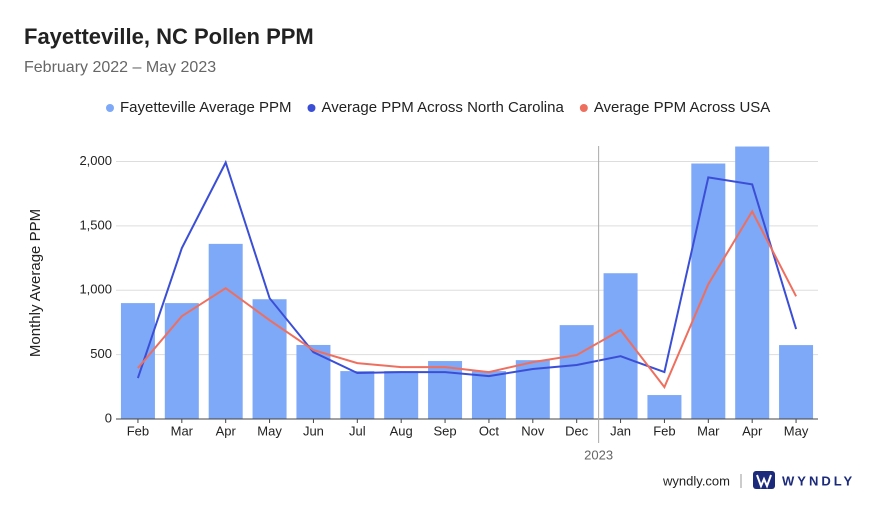 The image size is (880, 510). I want to click on x-tick-label: Jun, so click(313, 430).